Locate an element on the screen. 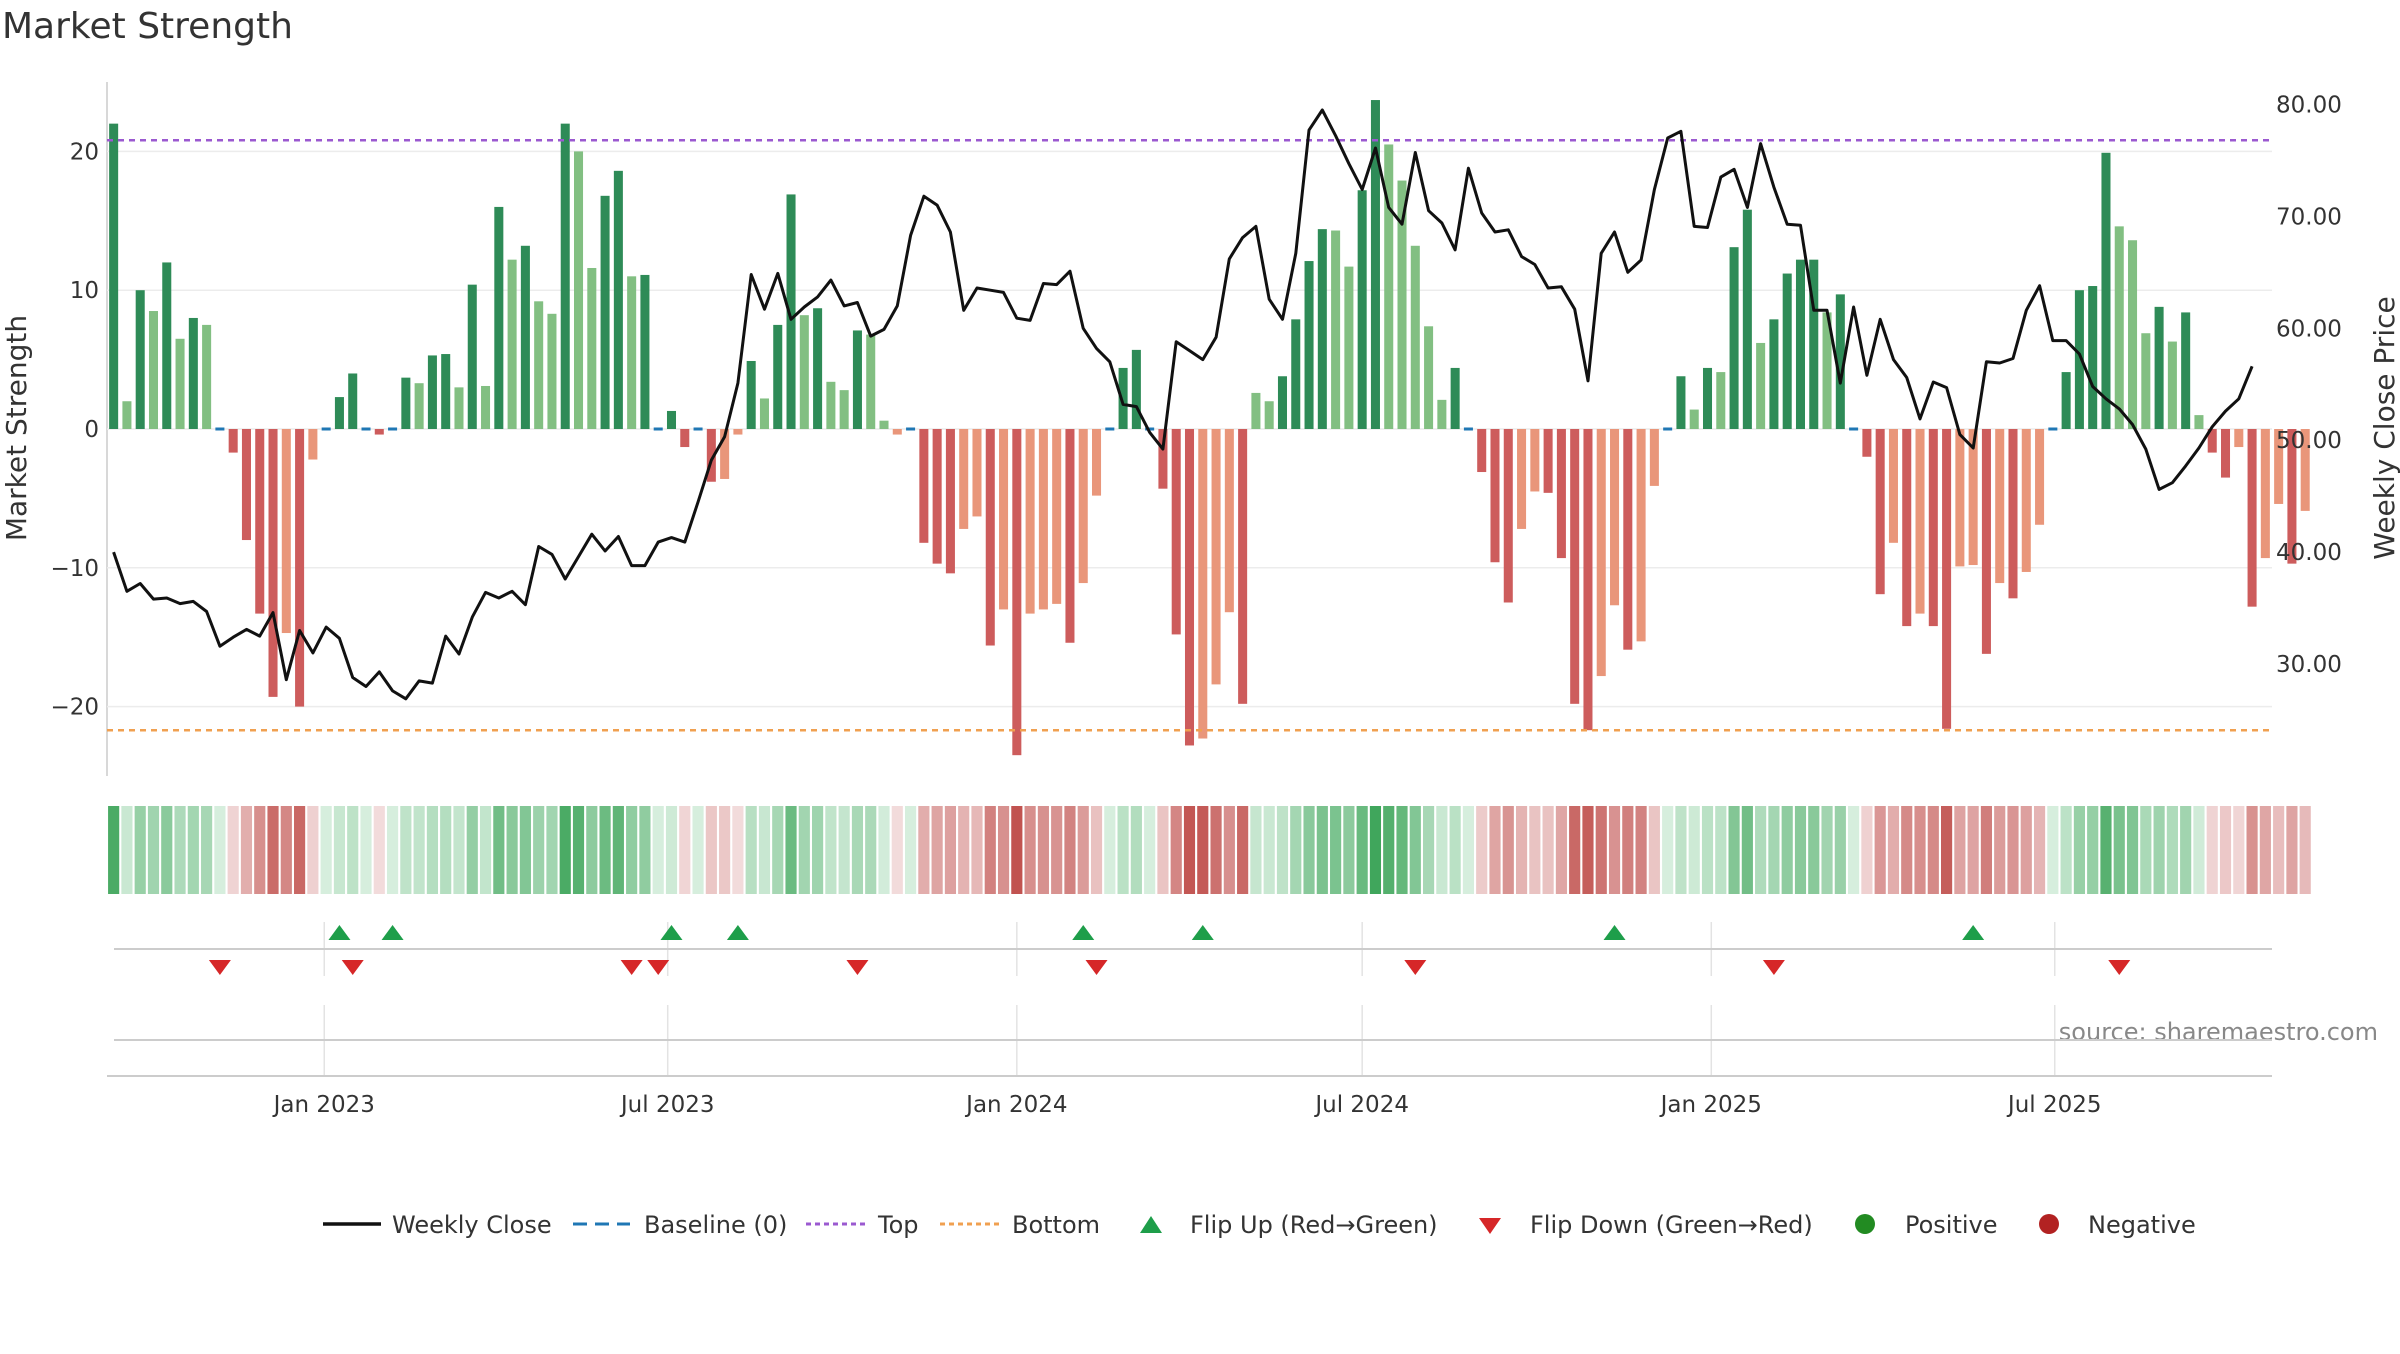 The width and height of the screenshot is (2400, 1354). y-axis-right-label: Weekly Close Price is located at coordinates (2384, 427).